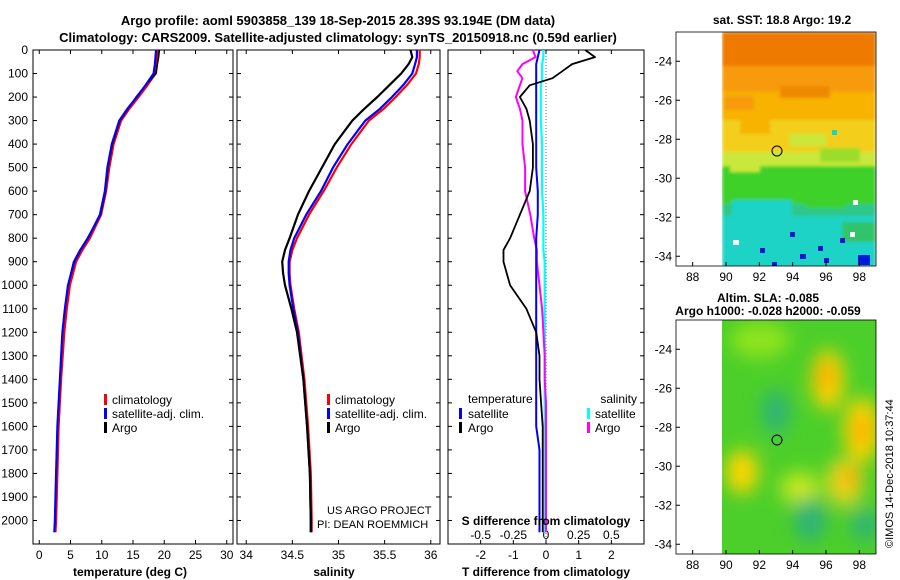 Image resolution: width=900 pixels, height=580 pixels. What do you see at coordinates (782, 20) in the screenshot?
I see `sst-map-title: sat. SST: 18.8 Argo: 19.2` at bounding box center [782, 20].